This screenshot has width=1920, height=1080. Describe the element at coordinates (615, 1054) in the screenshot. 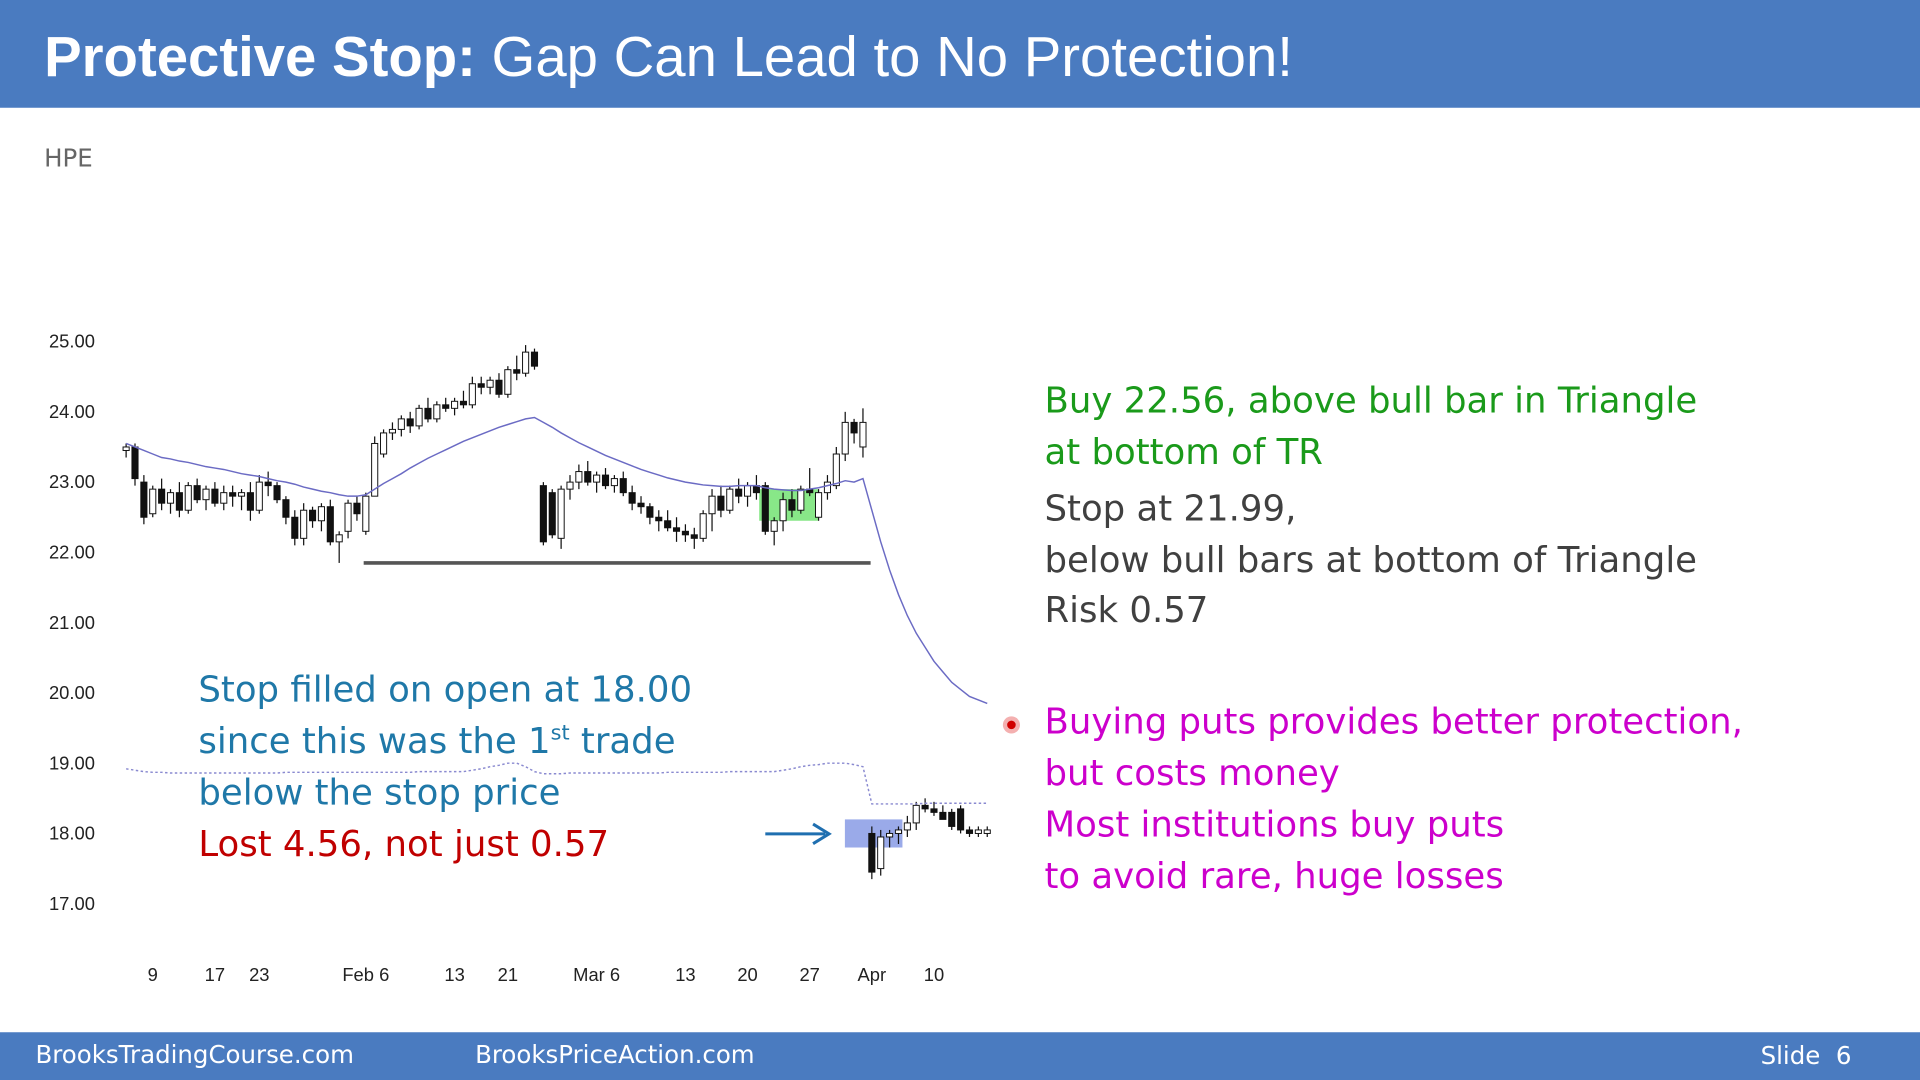

I see `footer-middle: BrooksPriceAction.com` at that location.